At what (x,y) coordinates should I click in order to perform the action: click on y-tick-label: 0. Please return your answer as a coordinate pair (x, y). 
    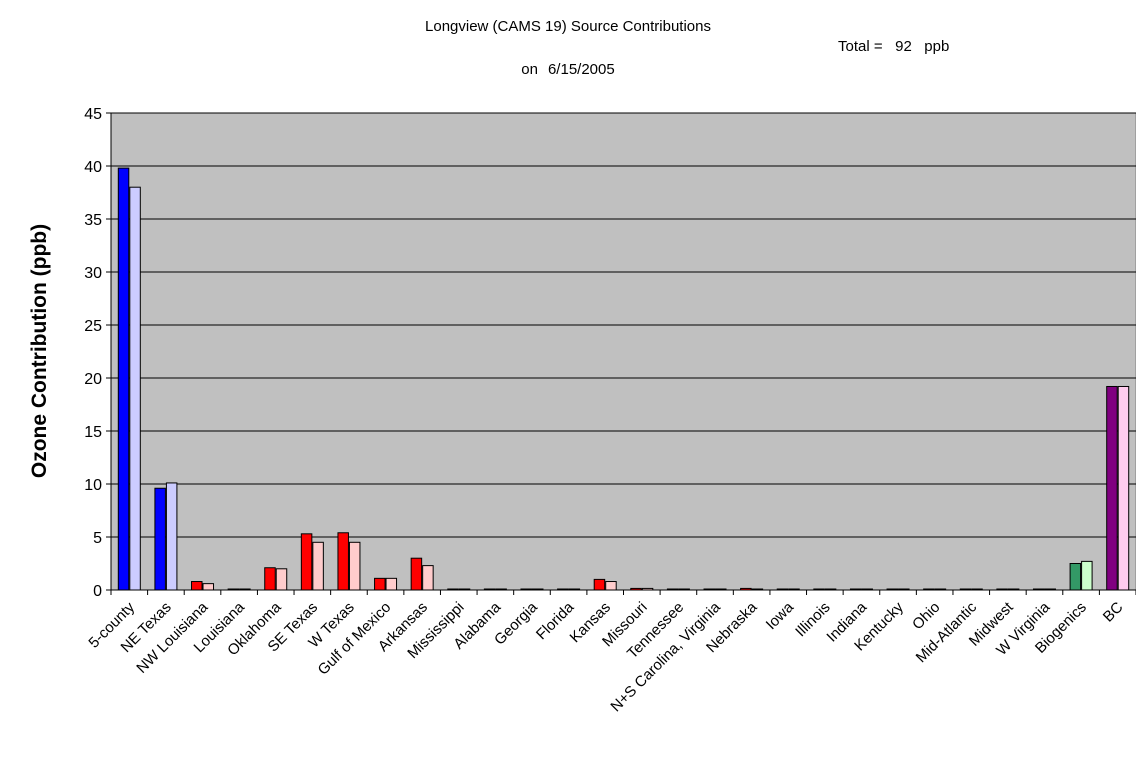
    Looking at the image, I should click on (97, 591).